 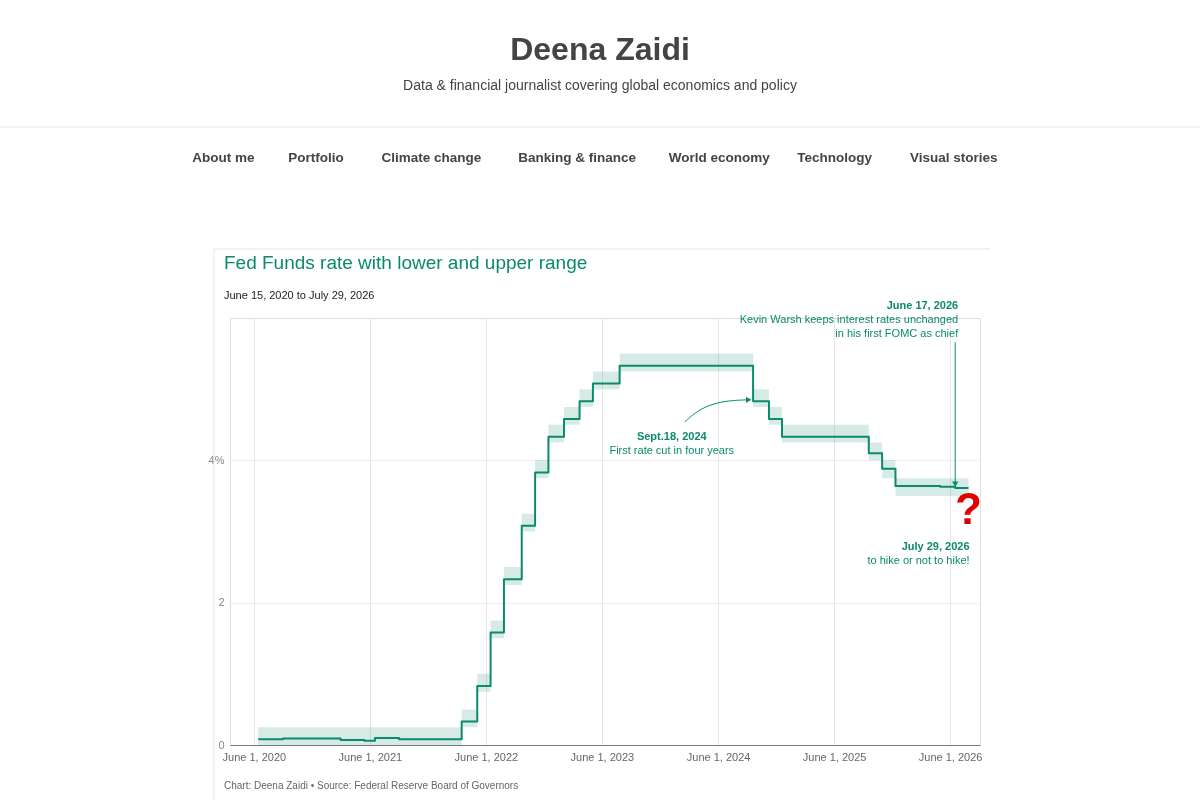 I want to click on x-tick-label: June 1, 2026, so click(x=950, y=756).